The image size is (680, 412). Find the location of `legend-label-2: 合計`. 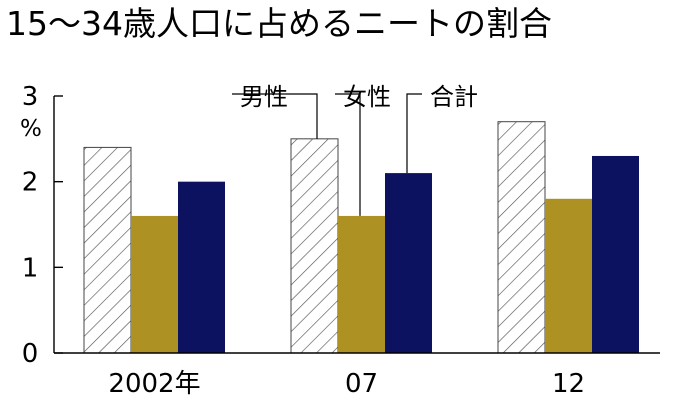

legend-label-2: 合計 is located at coordinates (454, 97).